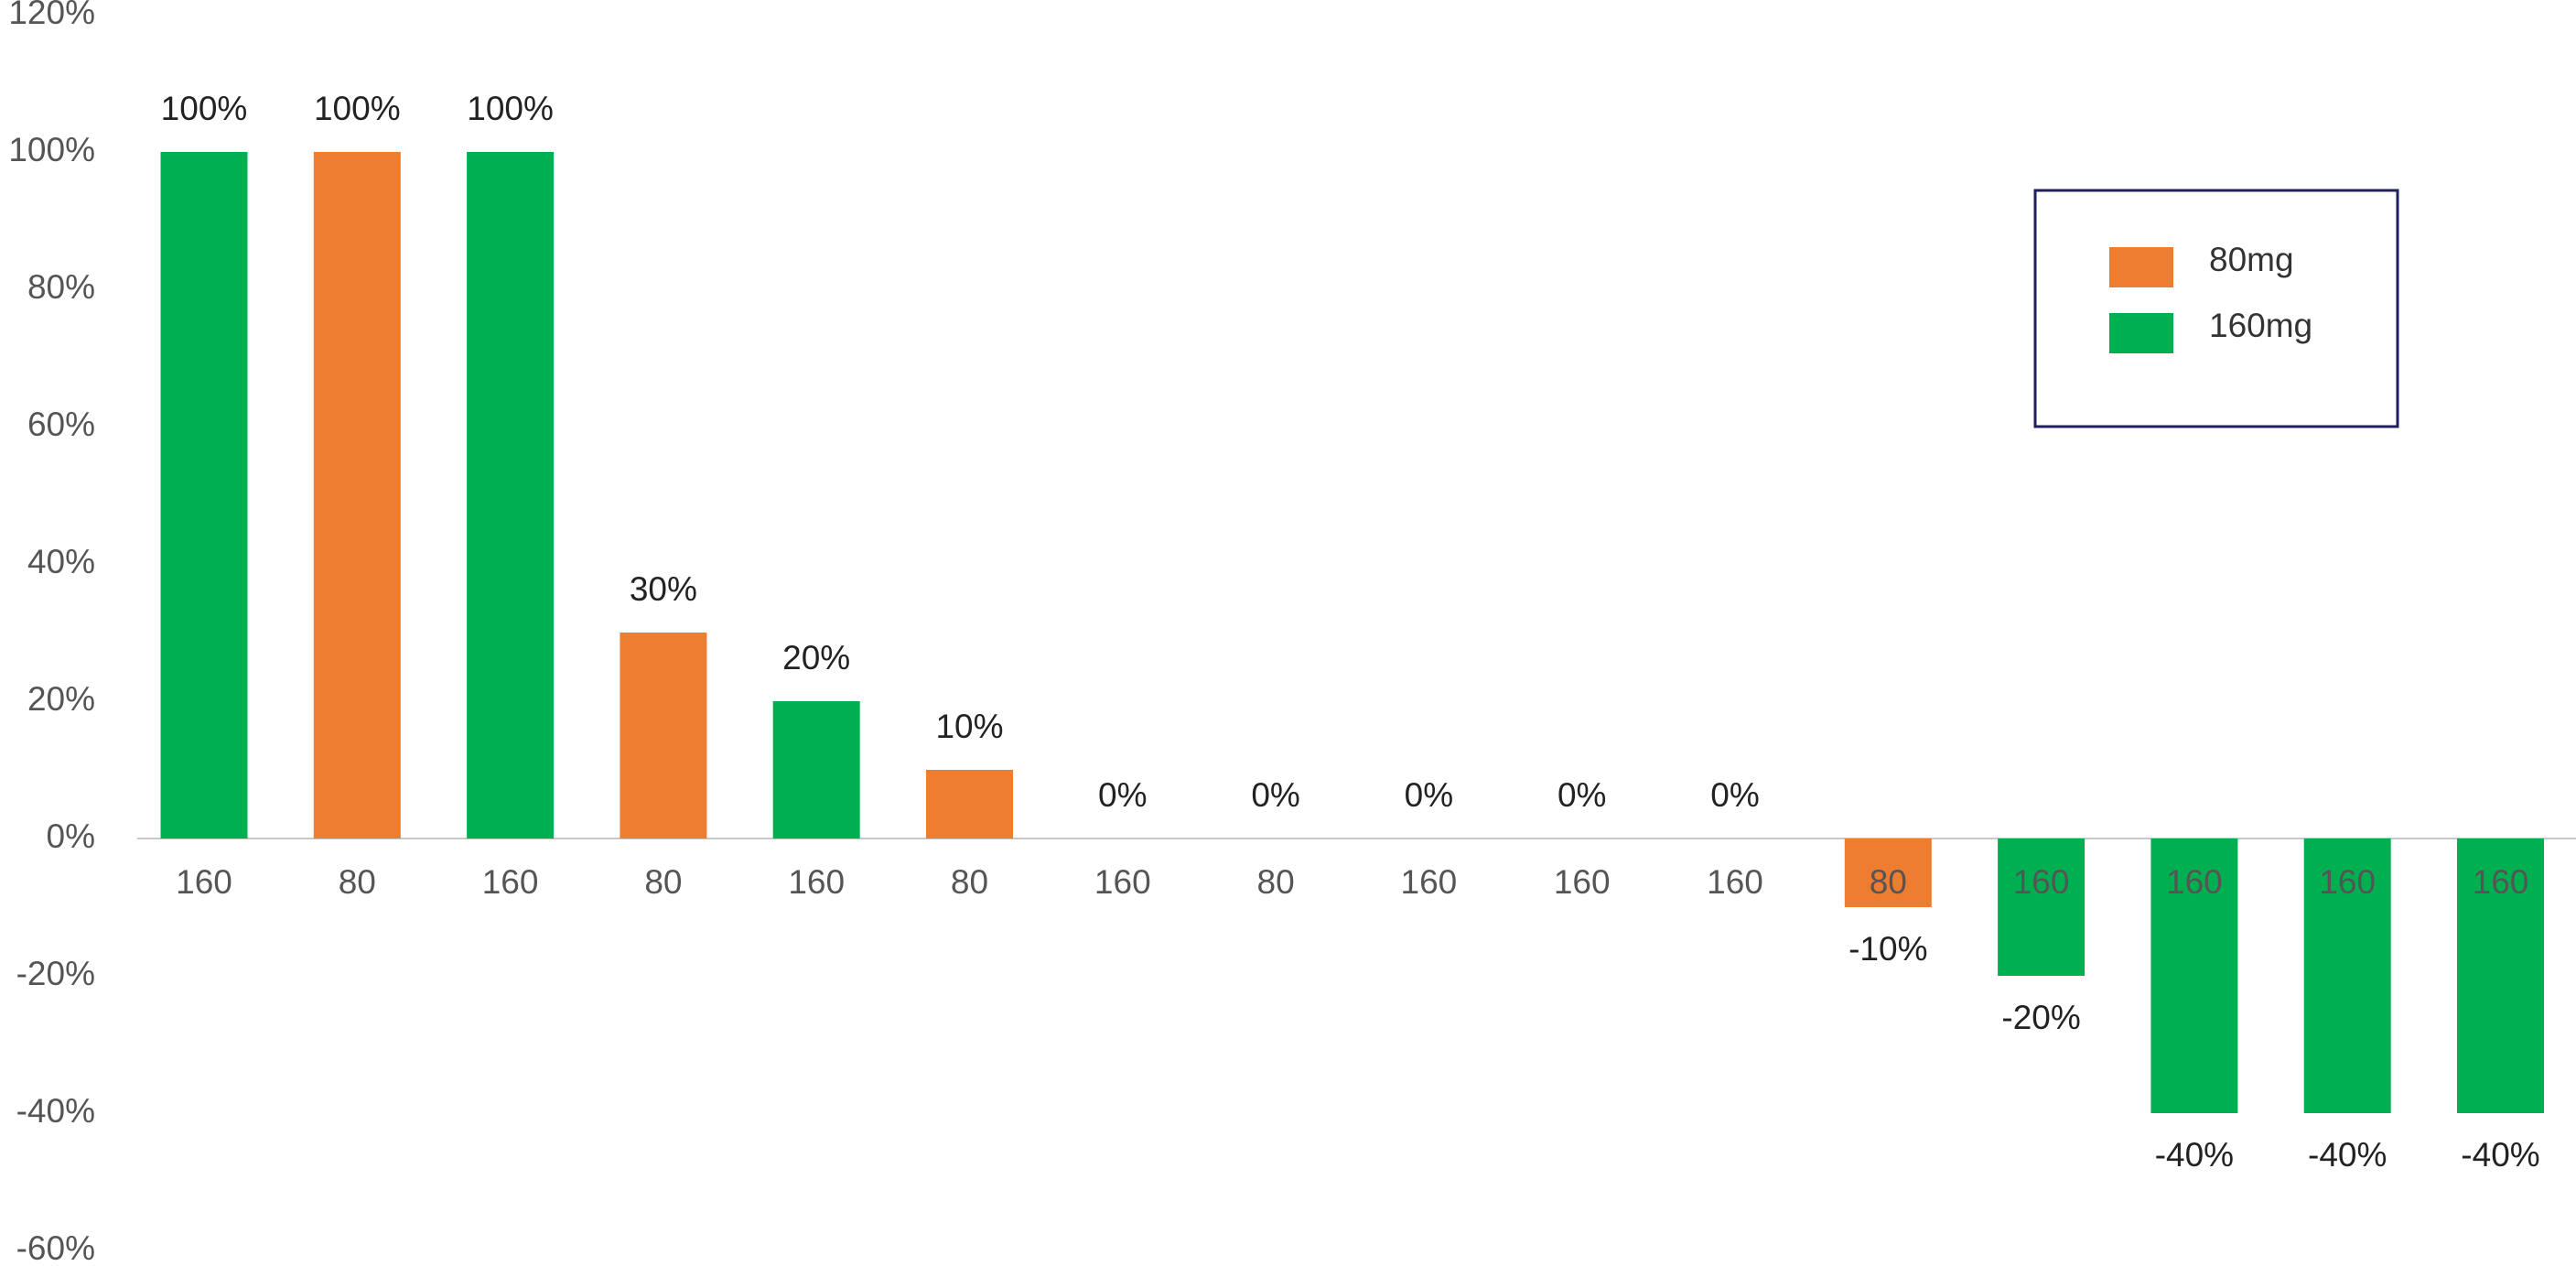  I want to click on legend-label: 80mg, so click(2251, 259).